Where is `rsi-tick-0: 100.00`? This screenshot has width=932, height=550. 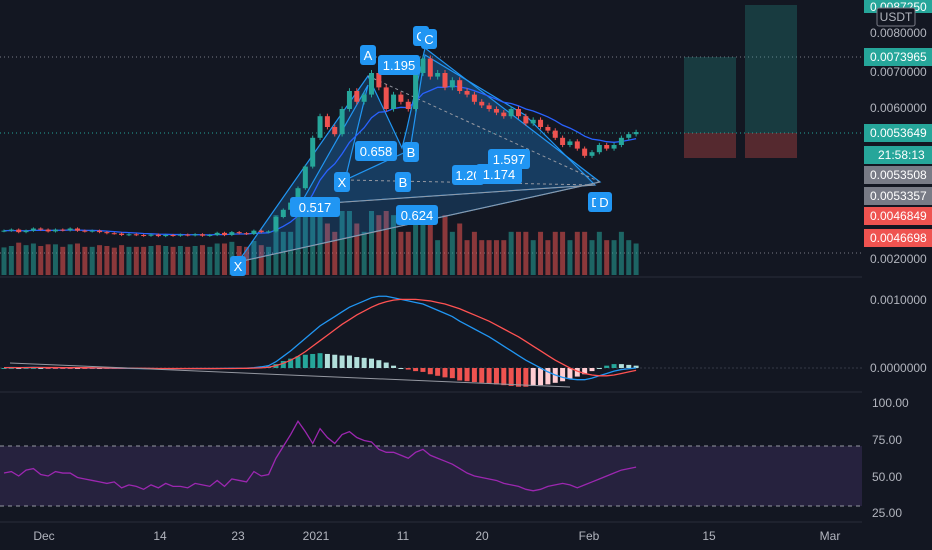
rsi-tick-0: 100.00 is located at coordinates (890, 403).